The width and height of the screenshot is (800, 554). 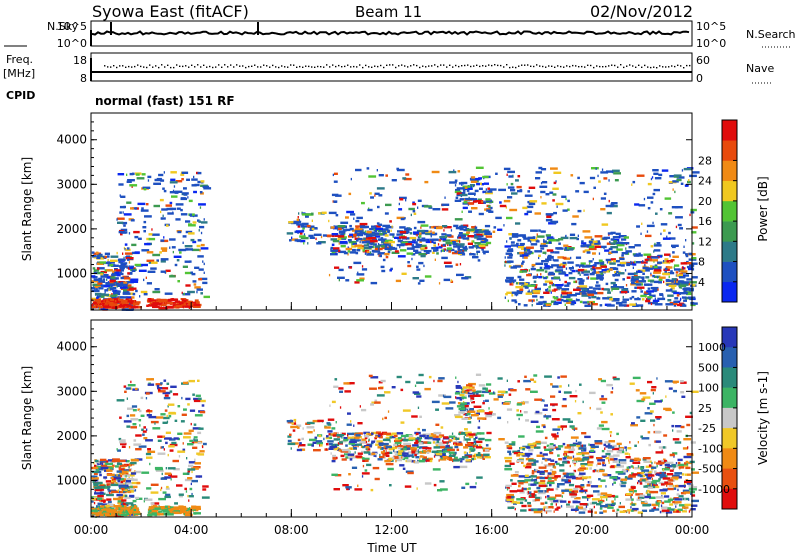 I want to click on colorbar-tick-label: 16, so click(x=705, y=221).